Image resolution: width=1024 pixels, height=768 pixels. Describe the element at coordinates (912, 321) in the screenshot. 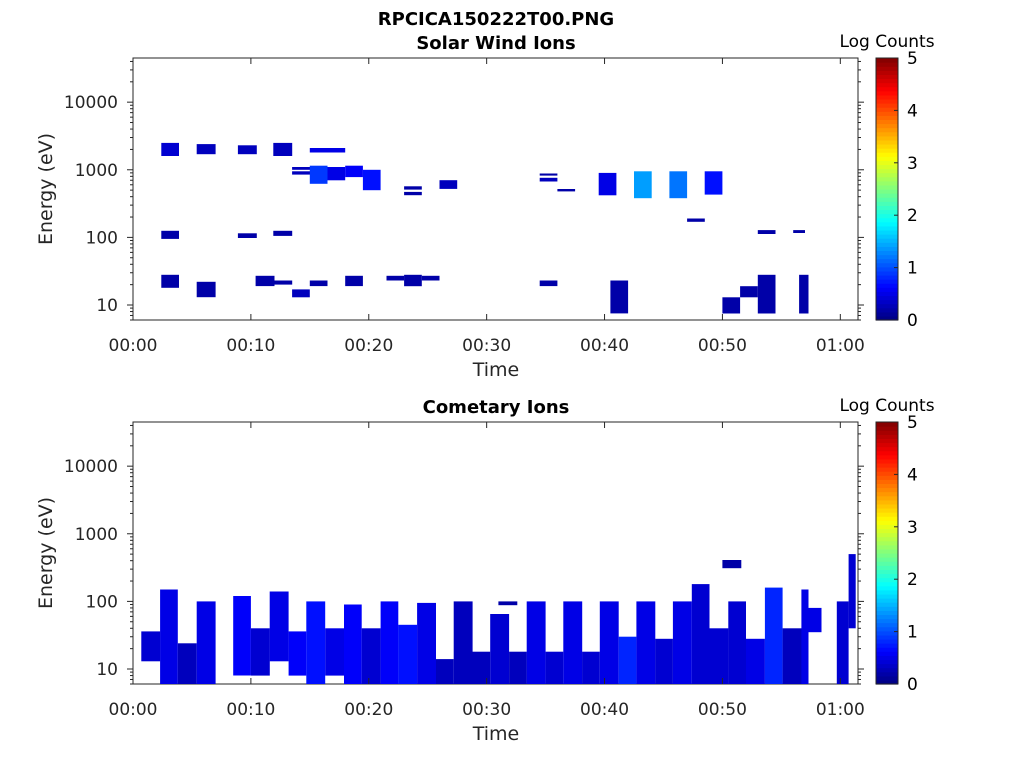

I see `solar-wind-colorbar-tick-label: 0` at that location.